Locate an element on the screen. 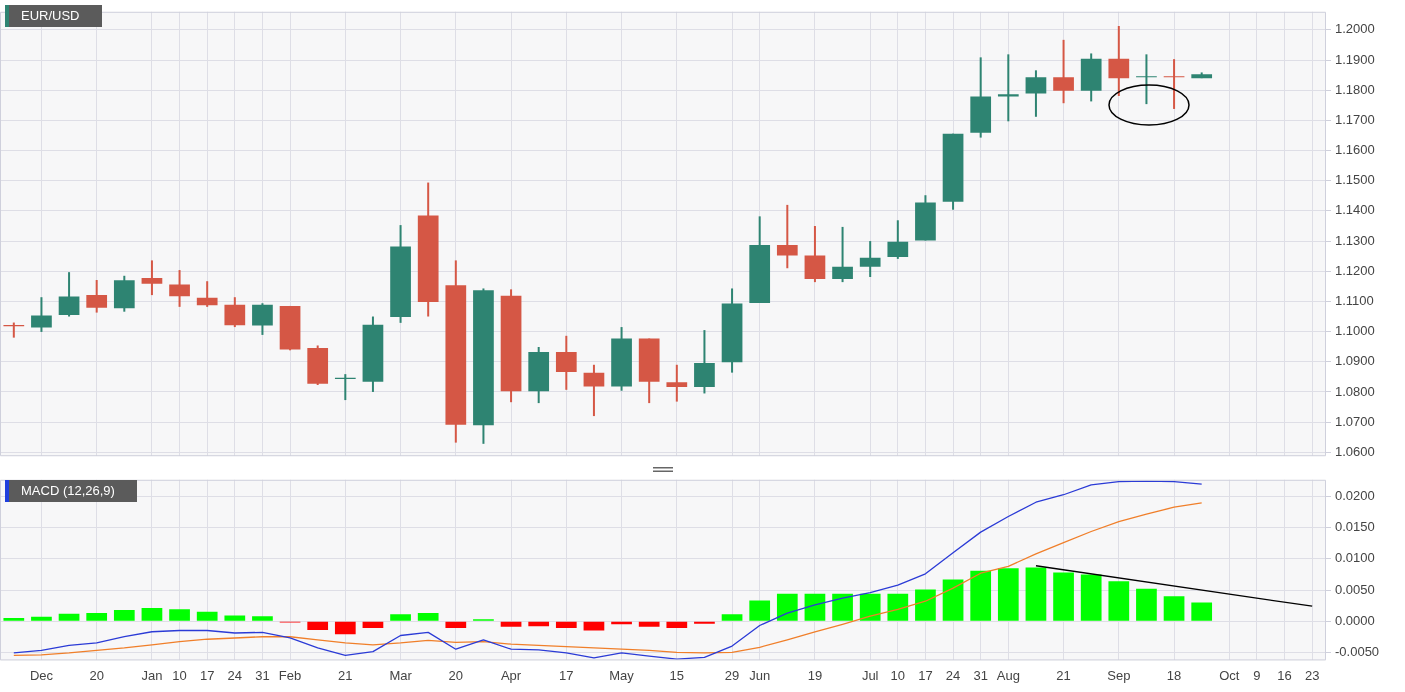 Image resolution: width=1405 pixels, height=692 pixels. x-tick-label: Aug is located at coordinates (1008, 675).